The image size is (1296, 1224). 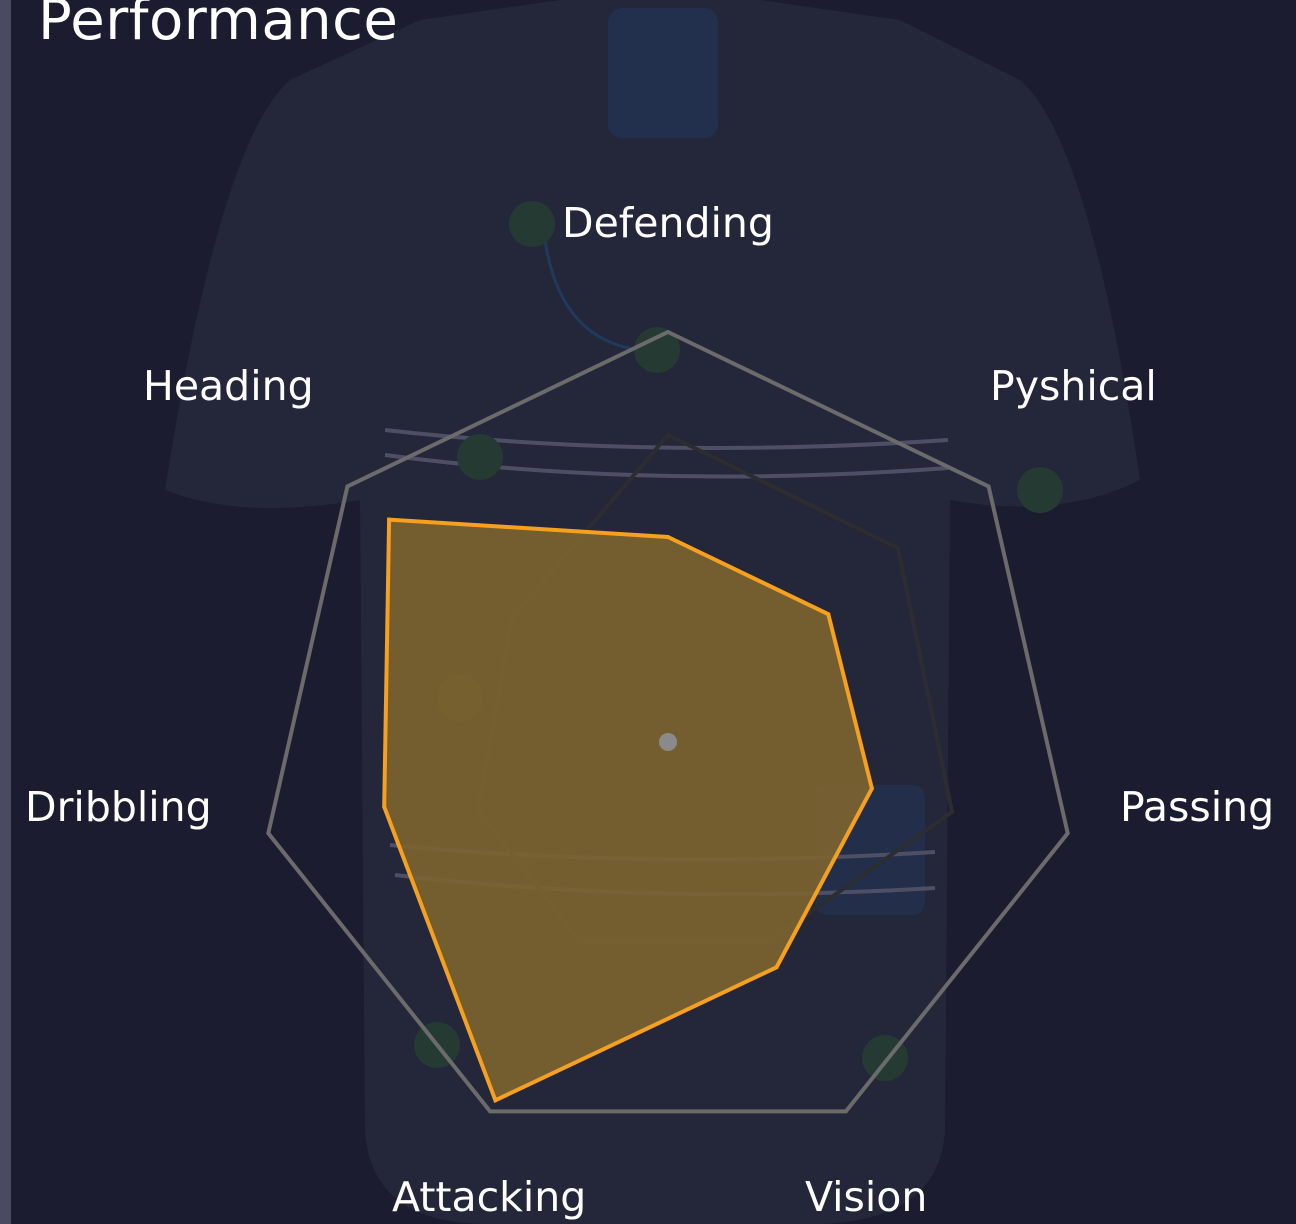 What do you see at coordinates (228, 386) in the screenshot?
I see `axis-label-heading: Heading` at bounding box center [228, 386].